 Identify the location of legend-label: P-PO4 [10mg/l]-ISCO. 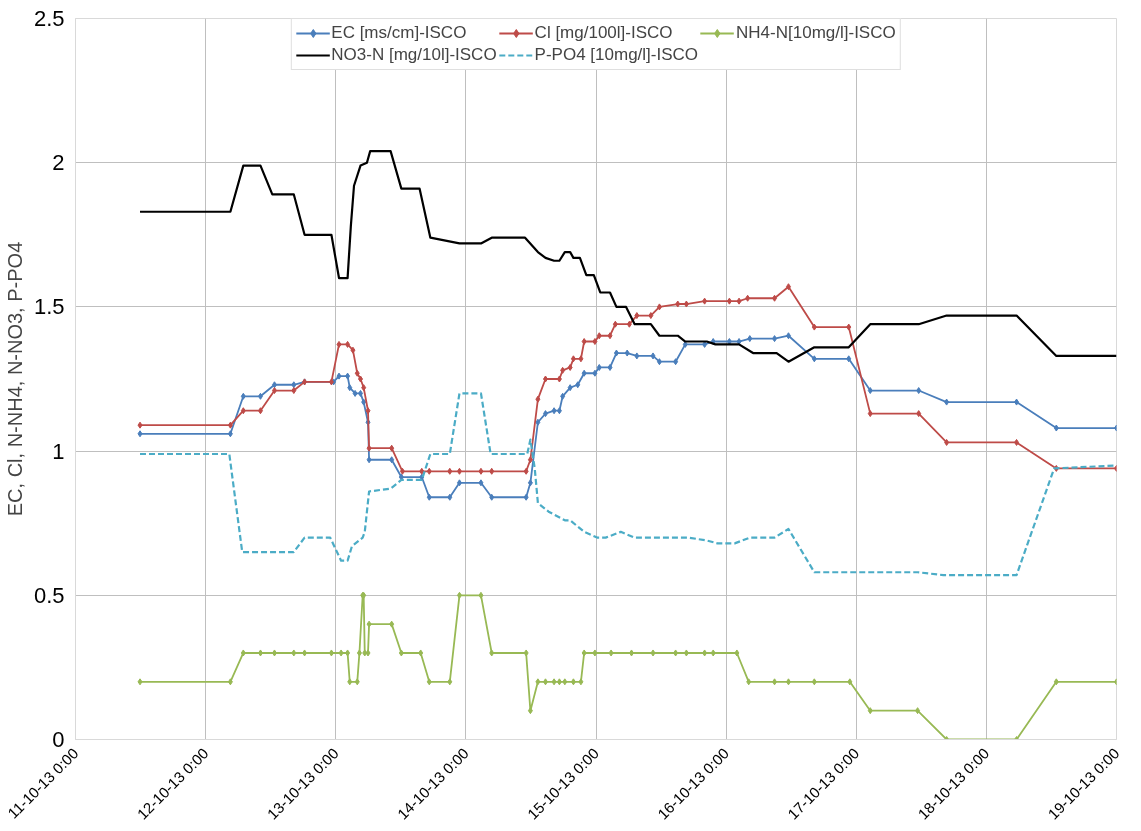
(616, 55).